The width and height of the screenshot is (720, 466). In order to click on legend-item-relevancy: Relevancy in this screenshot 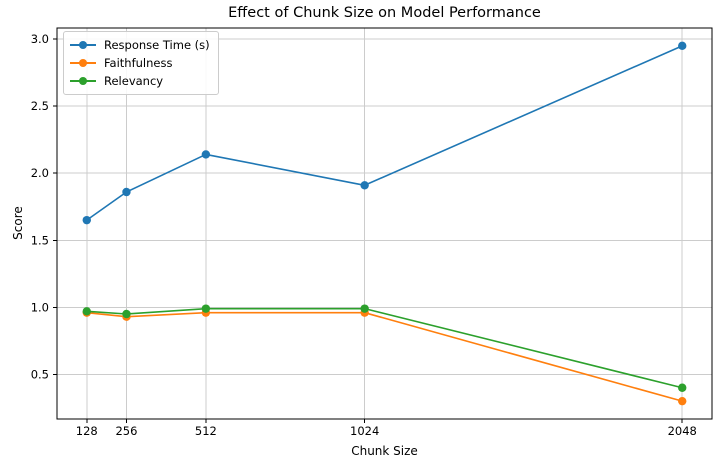, I will do `click(140, 81)`.